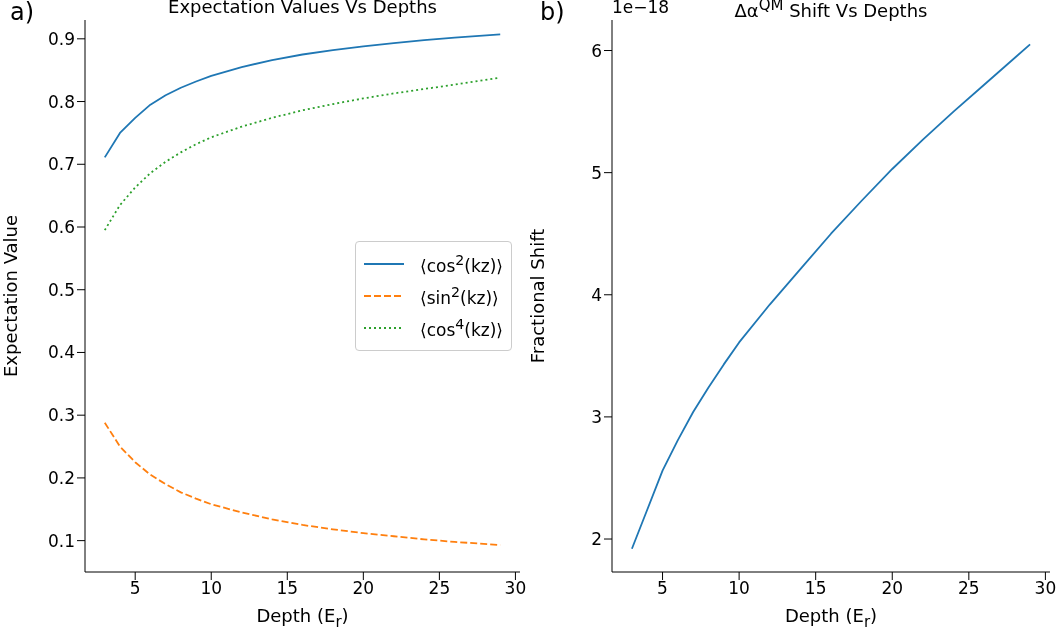 This screenshot has height=637, width=1061. I want to click on text: a), so click(22, 13).